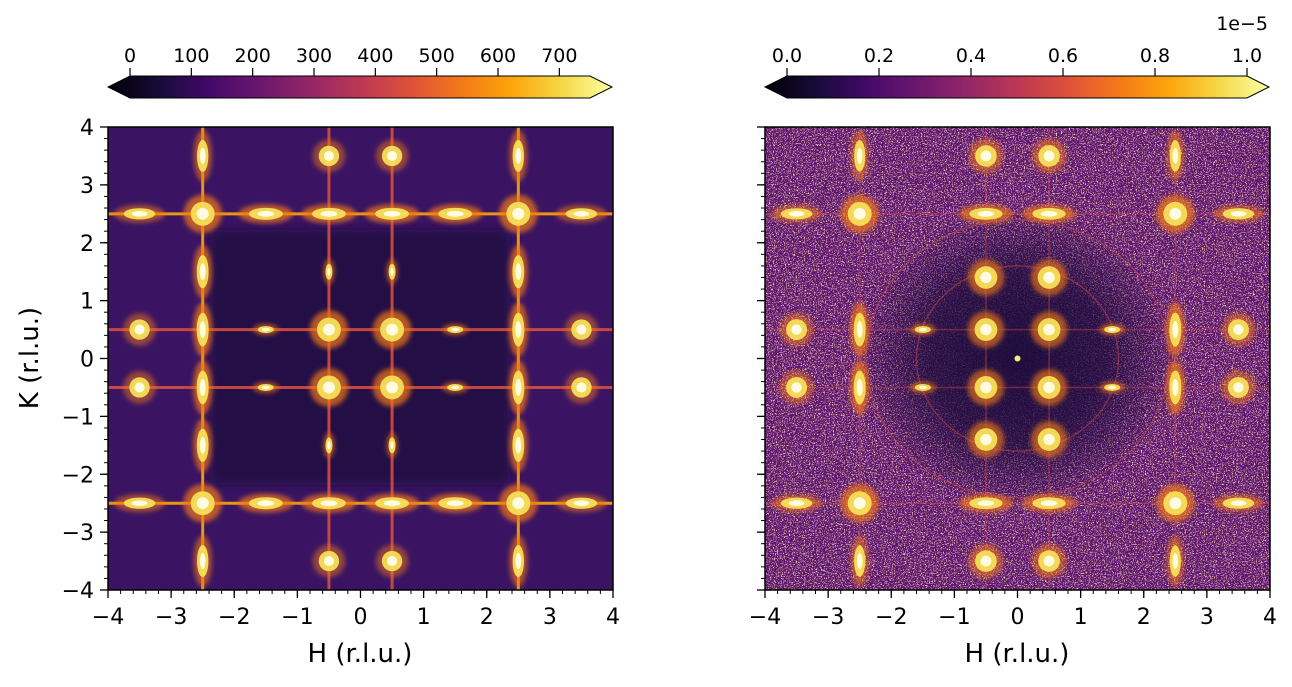 This screenshot has height=687, width=1292. What do you see at coordinates (787, 56) in the screenshot?
I see `colorbar-tick-label: 0.0` at bounding box center [787, 56].